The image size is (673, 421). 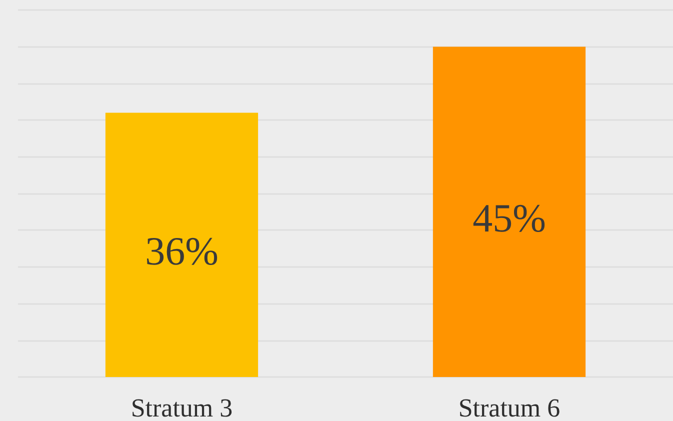 I want to click on x-tick-label: Stratum 6, so click(x=509, y=407).